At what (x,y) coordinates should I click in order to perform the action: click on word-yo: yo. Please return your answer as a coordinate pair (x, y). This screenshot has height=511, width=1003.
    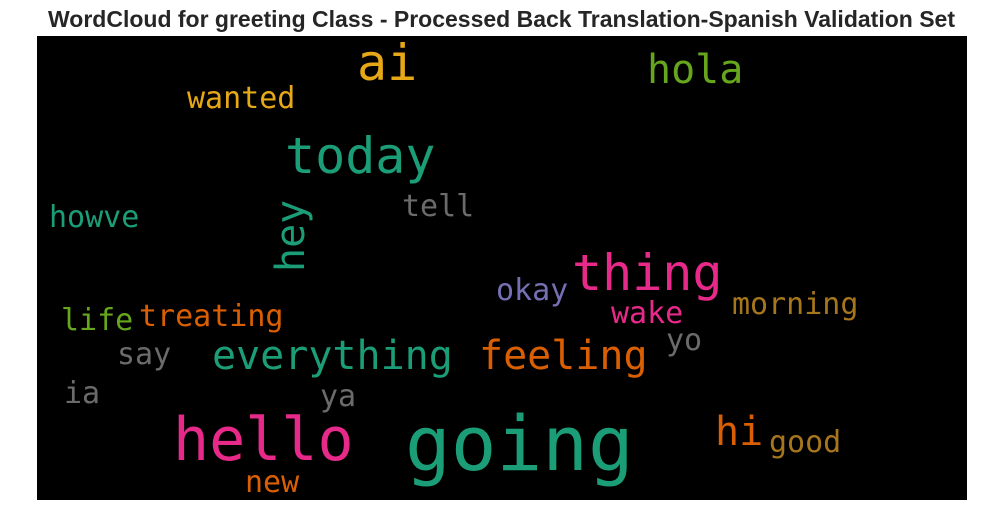
    Looking at the image, I should click on (684, 340).